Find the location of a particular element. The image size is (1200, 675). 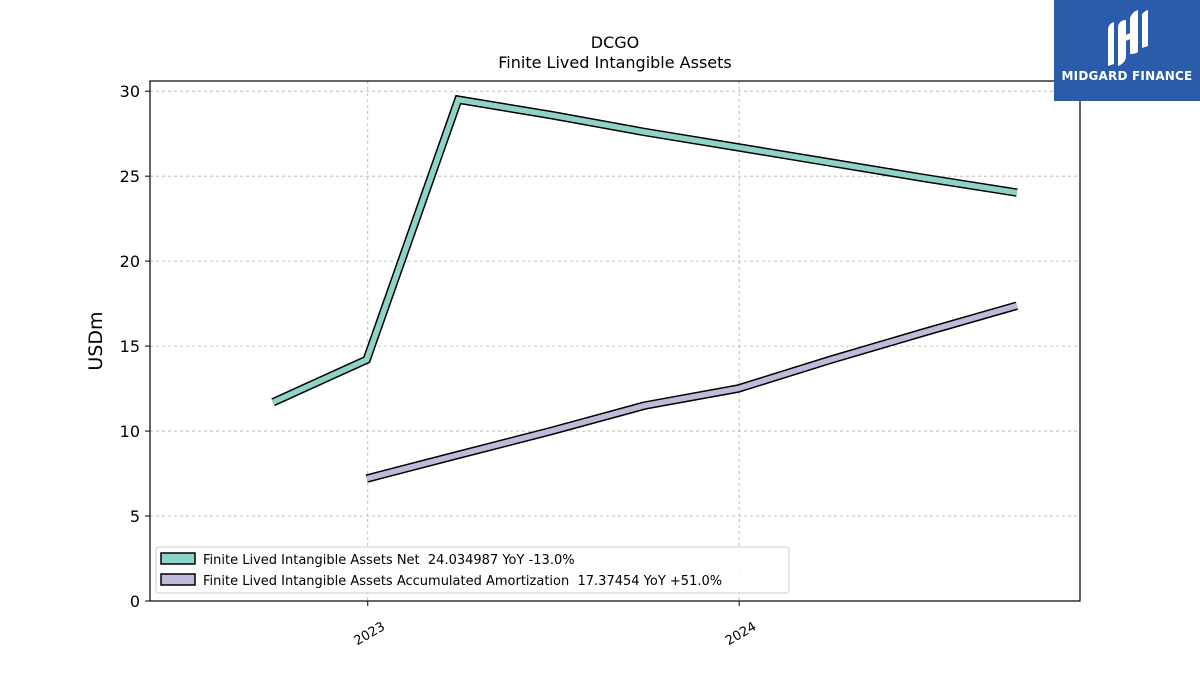

y-tick-label: 0 is located at coordinates (135, 601).